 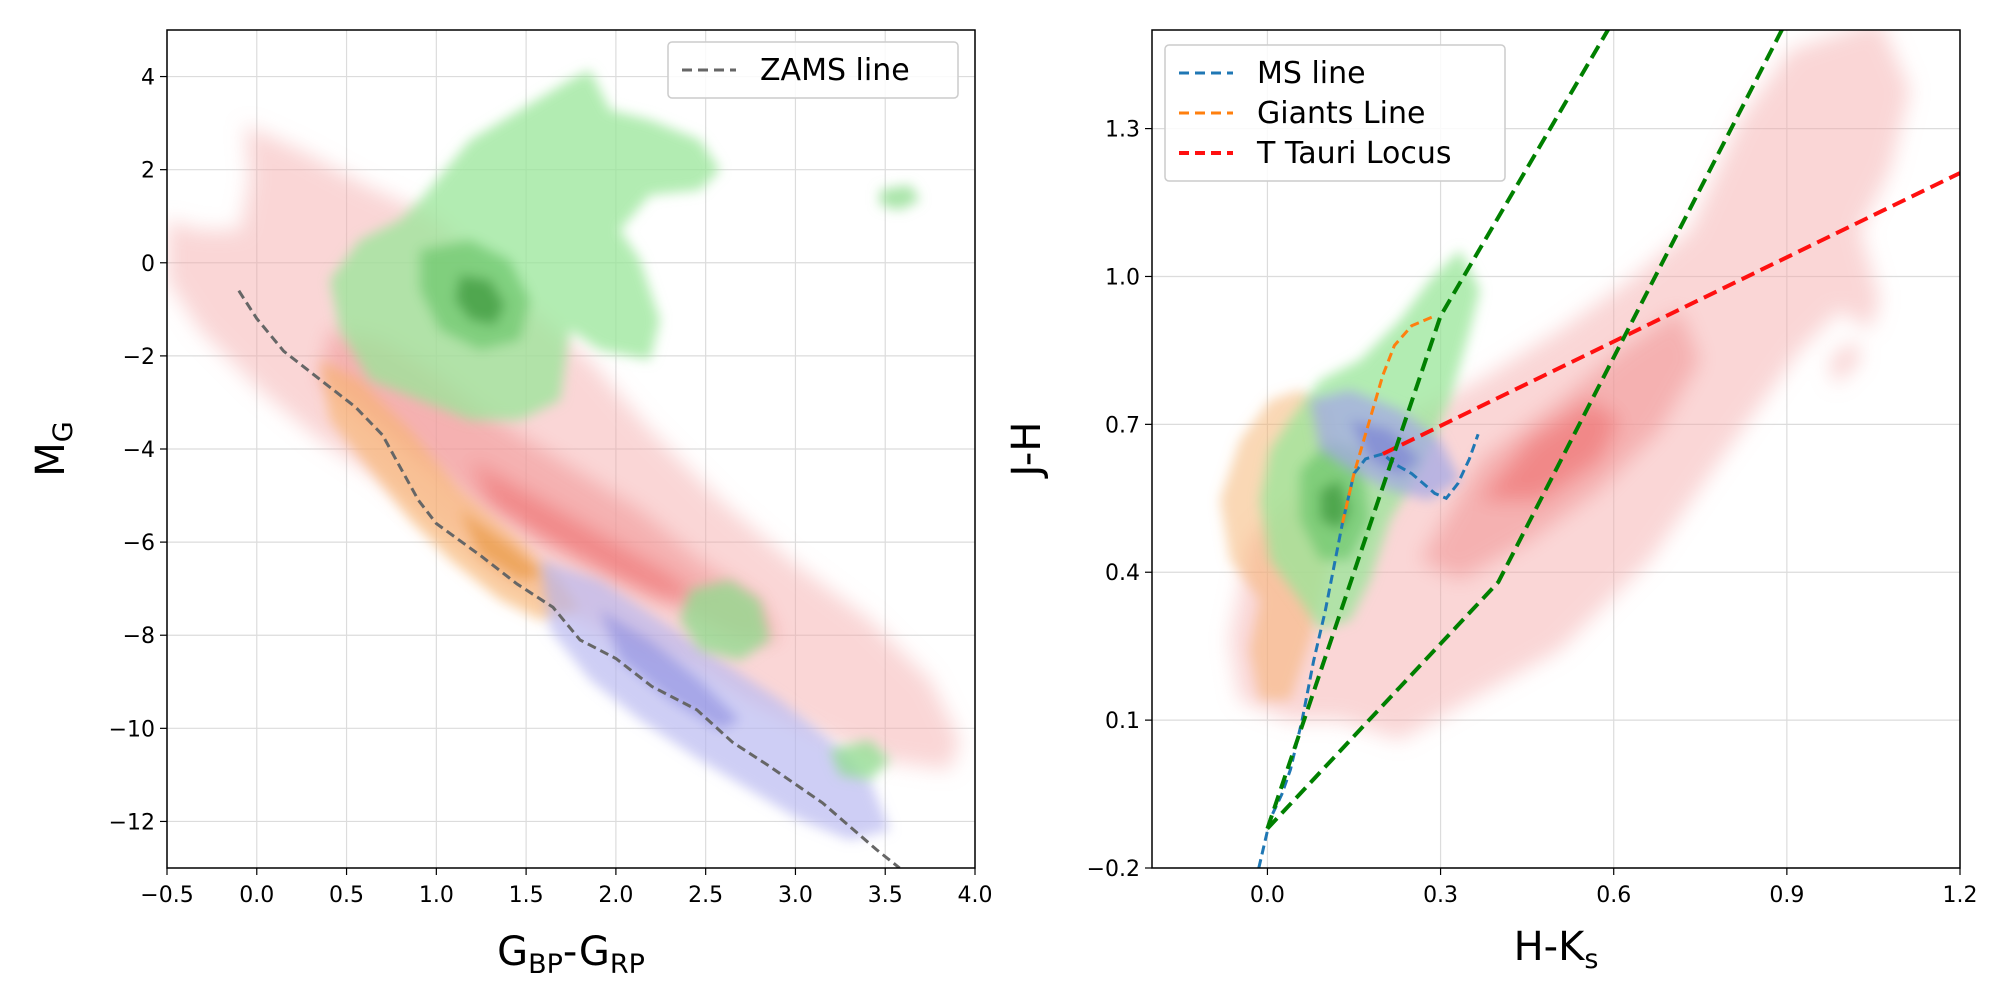 What do you see at coordinates (615, 895) in the screenshot?
I see `x-tick-label: 2.0` at bounding box center [615, 895].